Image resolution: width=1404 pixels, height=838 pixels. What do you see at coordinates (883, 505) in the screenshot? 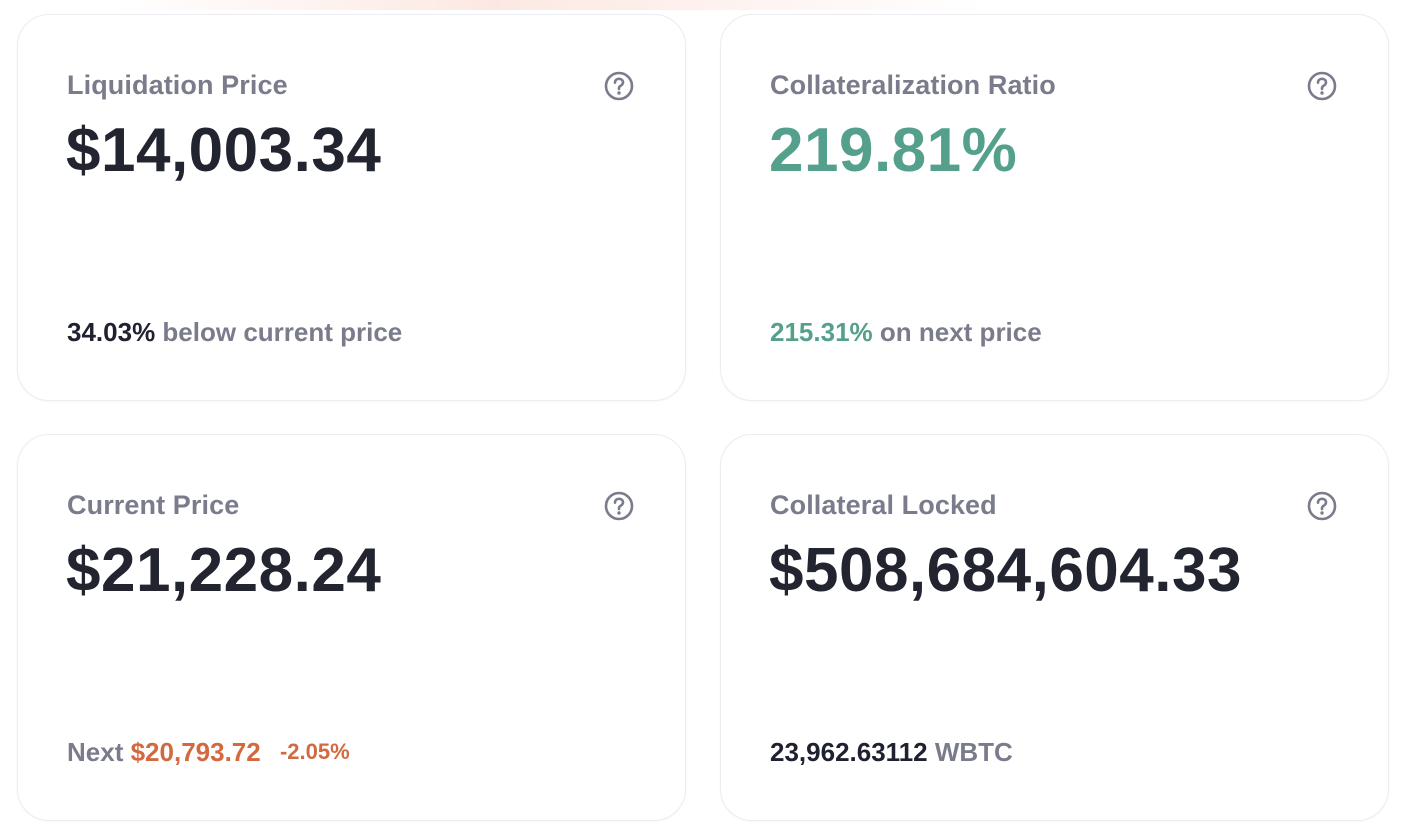
I see `collateral-locked-label: Collateral Locked` at bounding box center [883, 505].